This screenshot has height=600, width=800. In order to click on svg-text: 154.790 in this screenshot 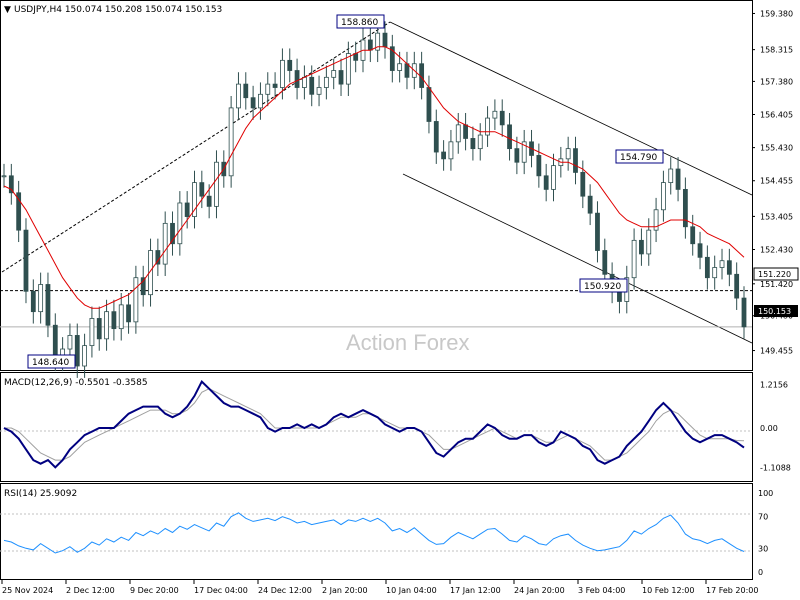, I will do `click(638, 158)`.